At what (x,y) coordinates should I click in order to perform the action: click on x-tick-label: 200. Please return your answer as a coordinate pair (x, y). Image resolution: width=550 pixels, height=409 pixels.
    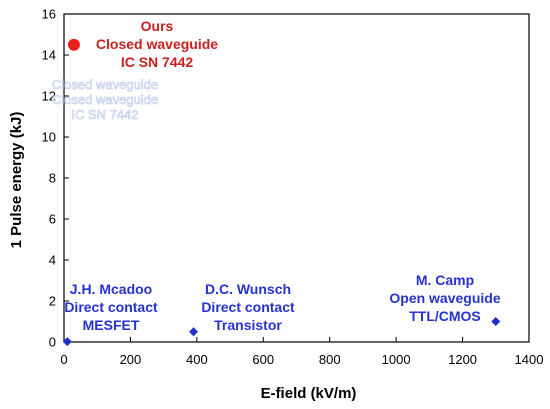
    Looking at the image, I should click on (131, 359).